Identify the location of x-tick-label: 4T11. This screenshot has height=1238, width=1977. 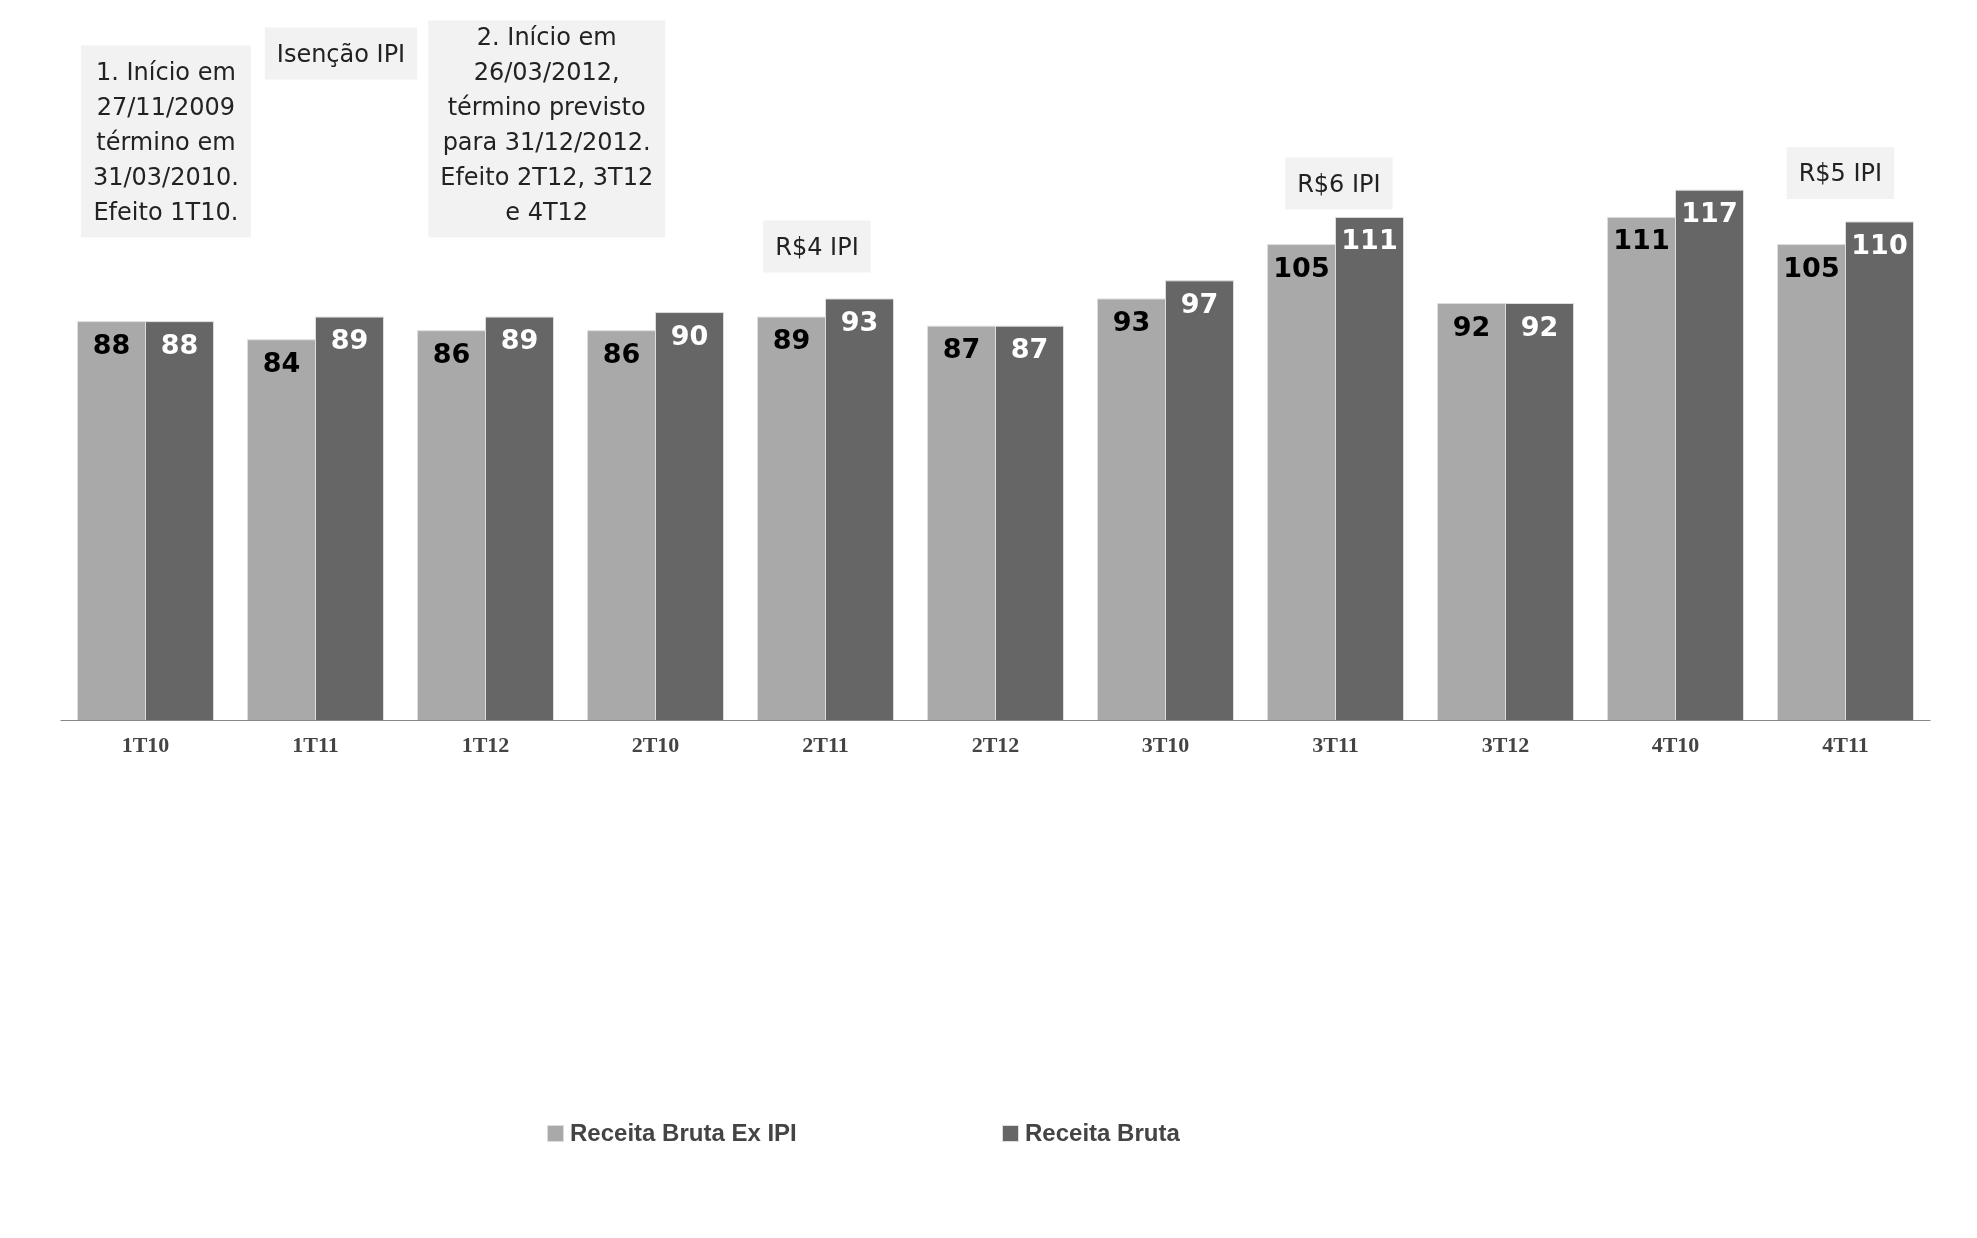
(1845, 744).